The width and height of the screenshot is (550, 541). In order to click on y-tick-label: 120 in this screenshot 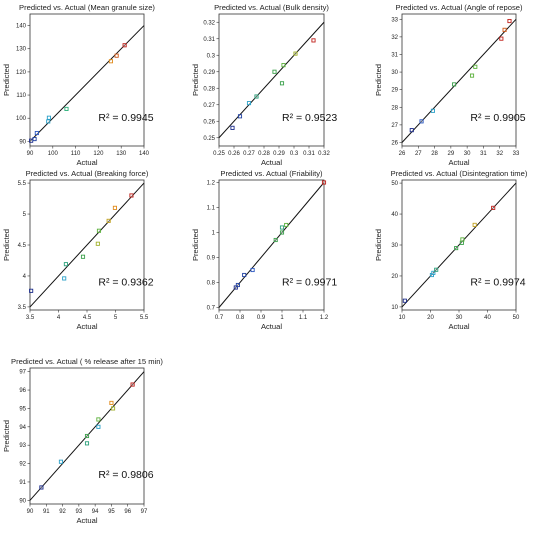, I will do `click(21, 73)`.